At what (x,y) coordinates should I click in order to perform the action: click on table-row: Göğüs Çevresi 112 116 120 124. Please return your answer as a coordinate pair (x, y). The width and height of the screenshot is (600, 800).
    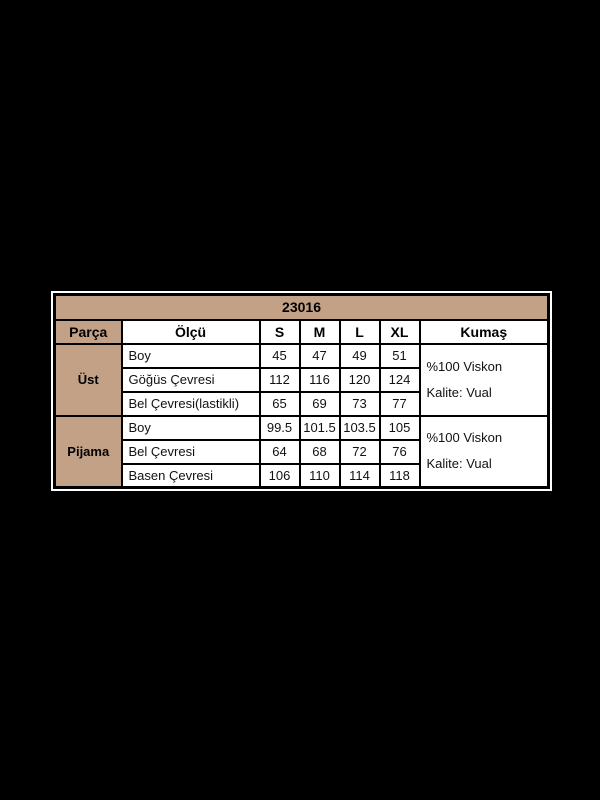
    Looking at the image, I should click on (302, 379).